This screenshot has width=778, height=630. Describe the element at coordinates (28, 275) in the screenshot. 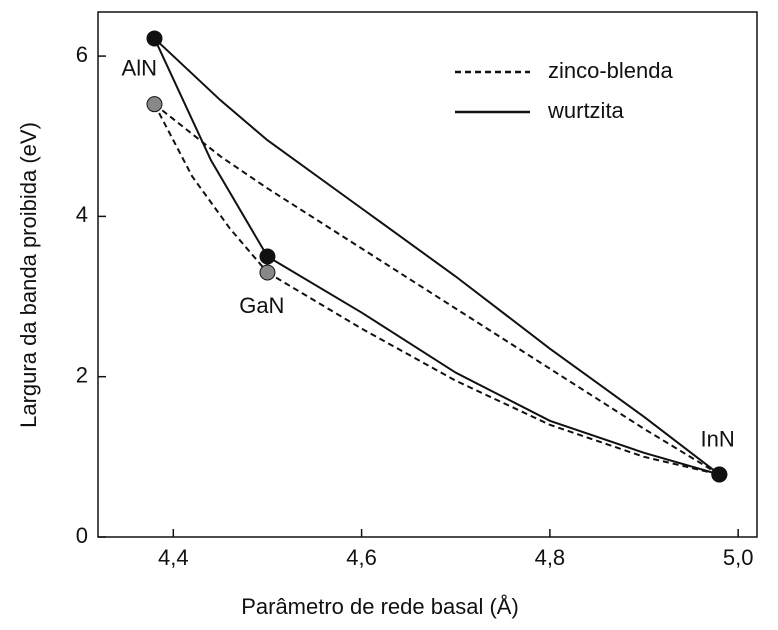

I see `y-axis-label: Largura da banda proibida (eV)` at that location.